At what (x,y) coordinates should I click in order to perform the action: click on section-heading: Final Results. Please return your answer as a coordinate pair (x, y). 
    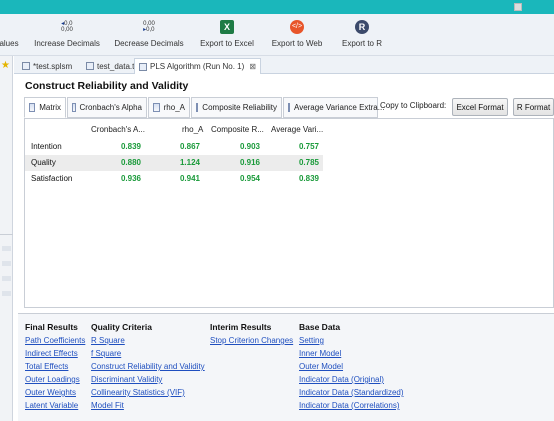
    Looking at the image, I should click on (51, 327).